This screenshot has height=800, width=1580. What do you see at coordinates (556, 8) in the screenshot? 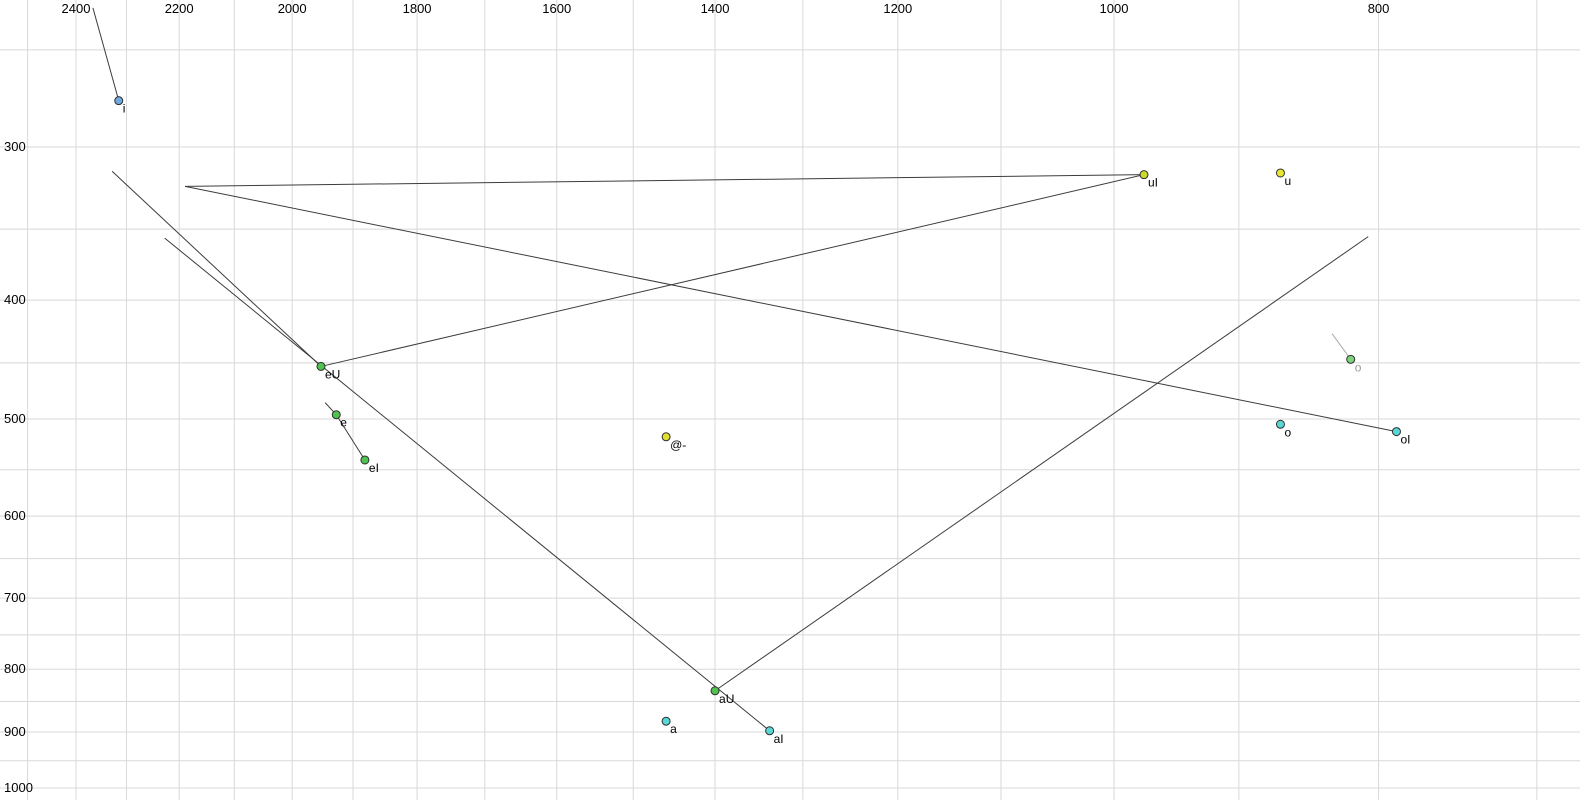
I see `x-tick-label: 1600` at bounding box center [556, 8].